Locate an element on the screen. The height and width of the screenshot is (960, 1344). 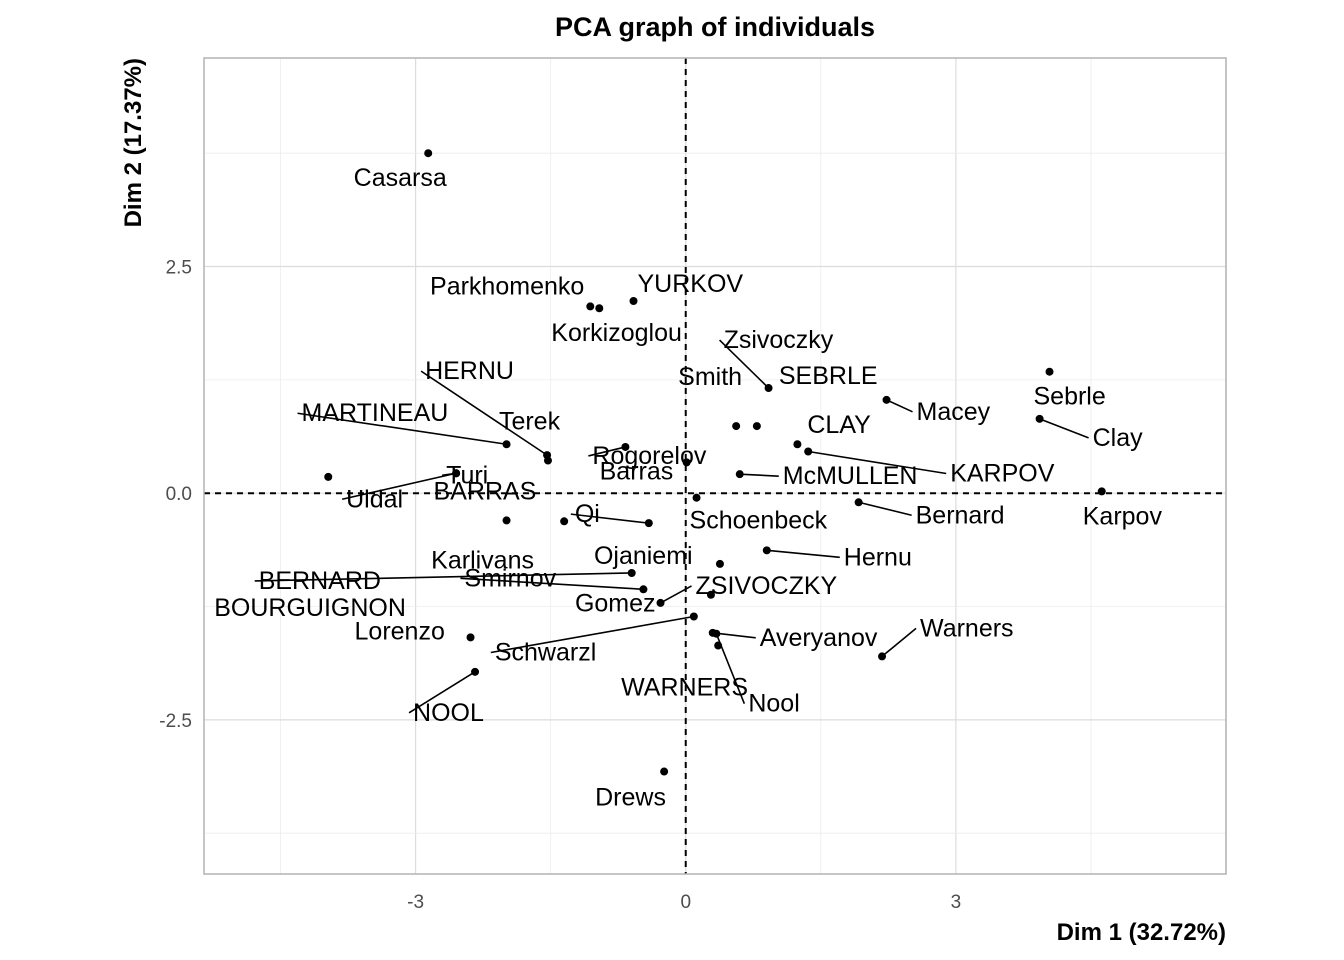
point-label: Drews is located at coordinates (630, 798).